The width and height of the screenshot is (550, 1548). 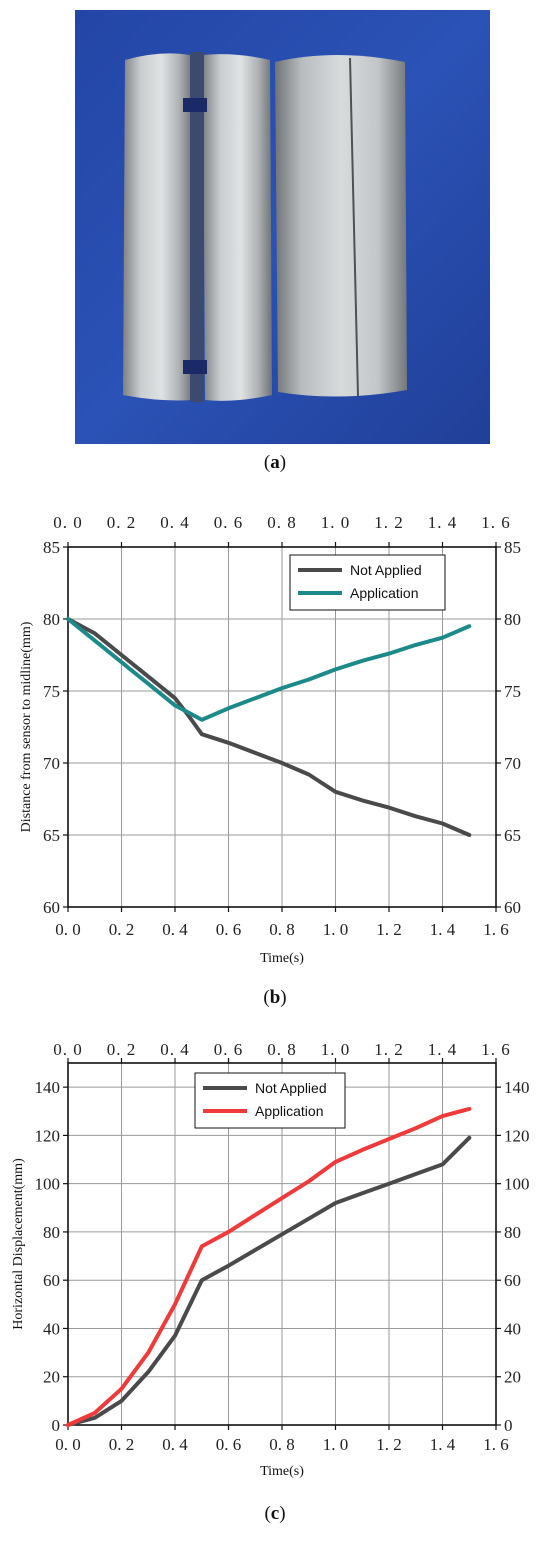 I want to click on caption-c: (c), so click(x=275, y=1513).